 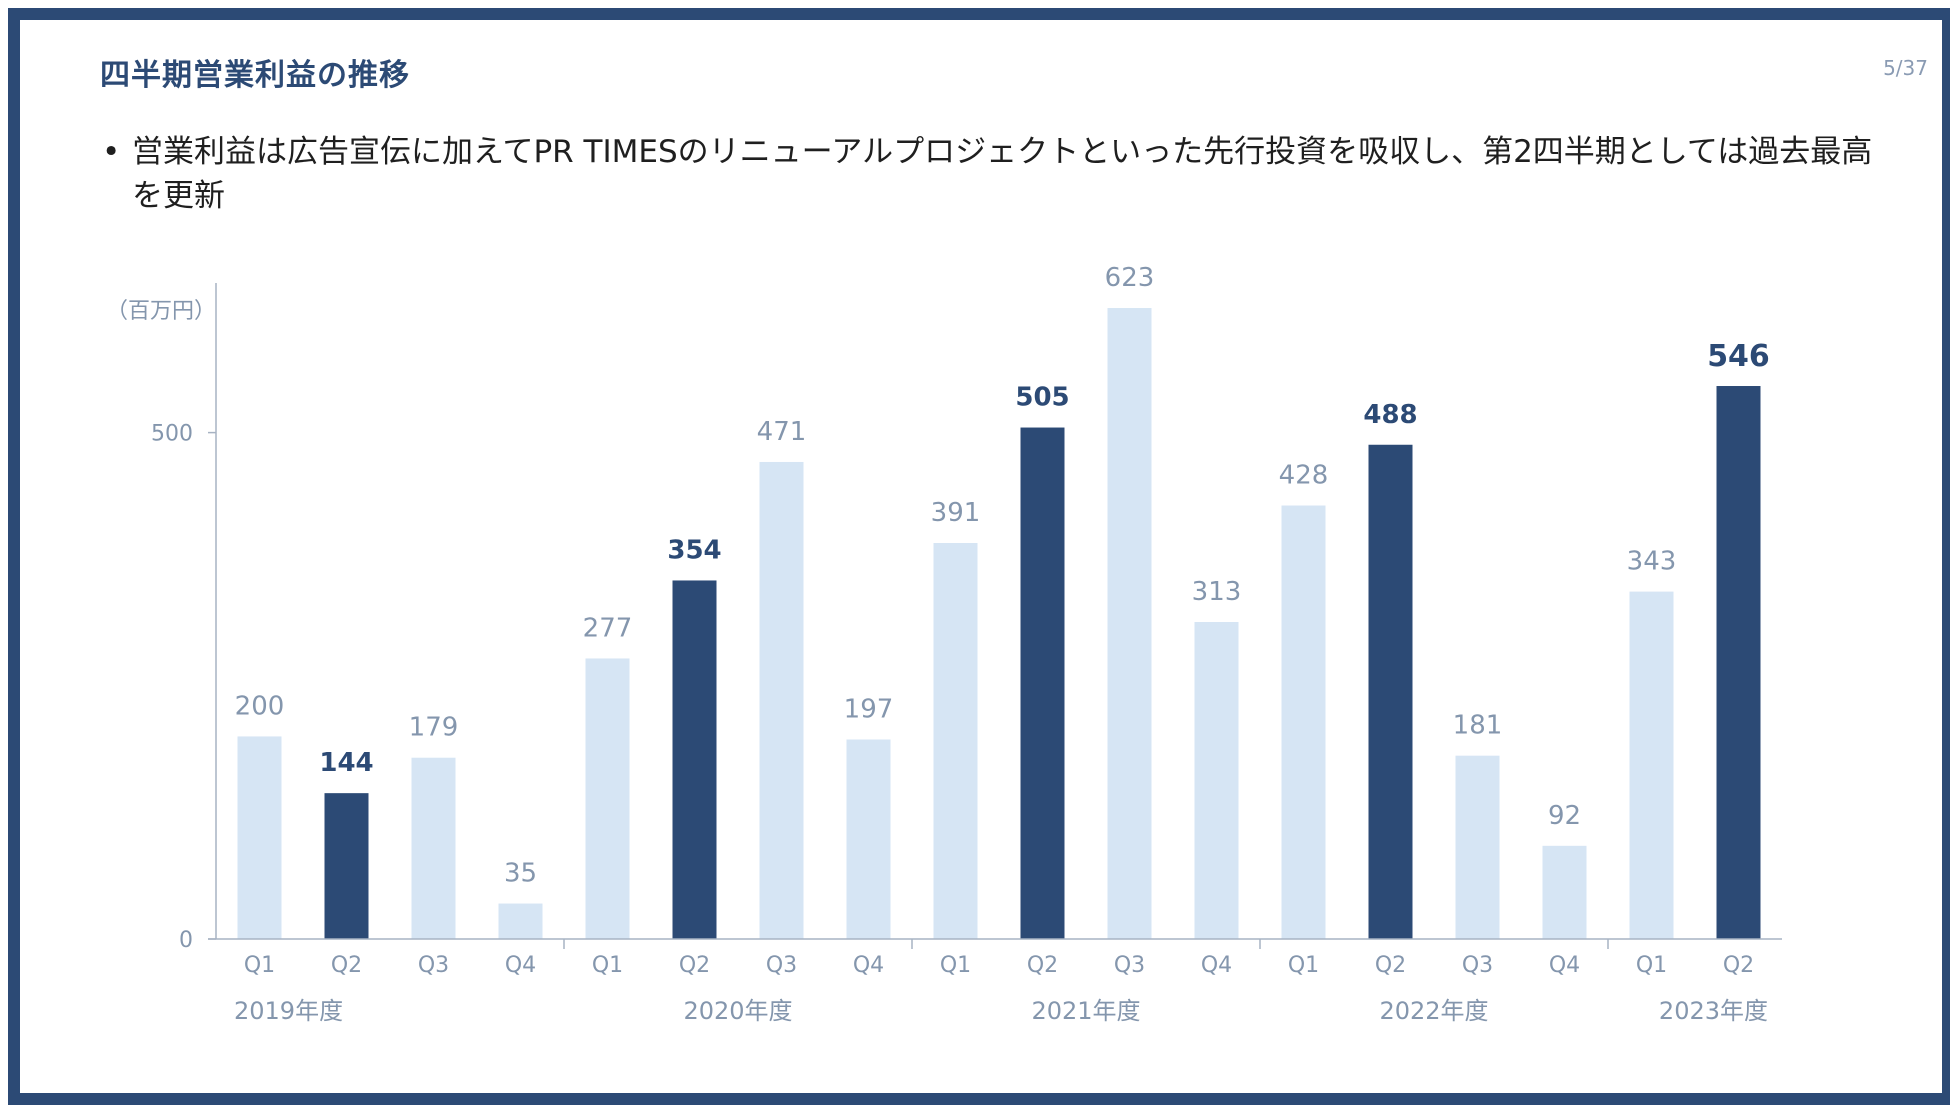 What do you see at coordinates (1478, 726) in the screenshot?
I see `value-label: 181` at bounding box center [1478, 726].